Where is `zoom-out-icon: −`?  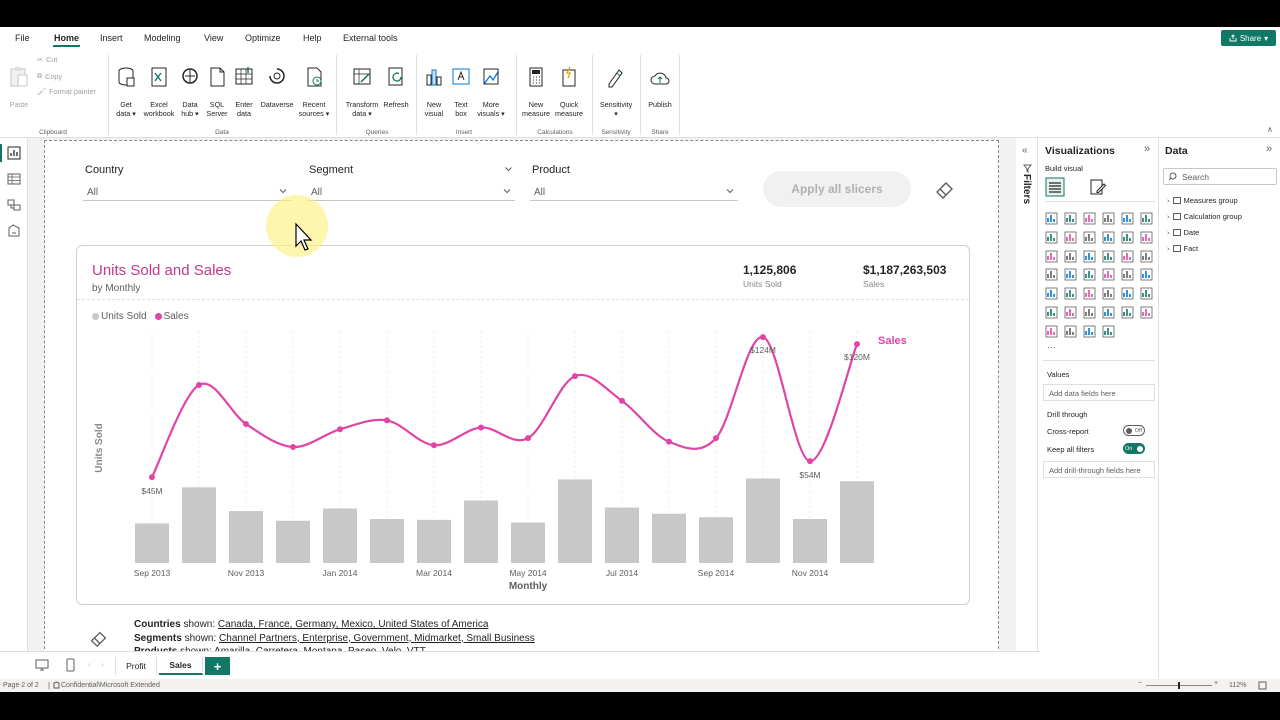 zoom-out-icon: − is located at coordinates (1140, 683).